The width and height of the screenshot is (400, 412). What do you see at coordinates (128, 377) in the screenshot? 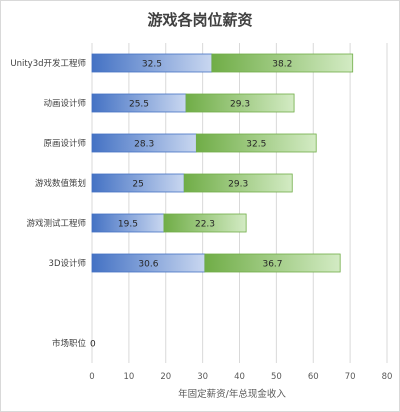
I see `x-tick-label: 10` at bounding box center [128, 377].